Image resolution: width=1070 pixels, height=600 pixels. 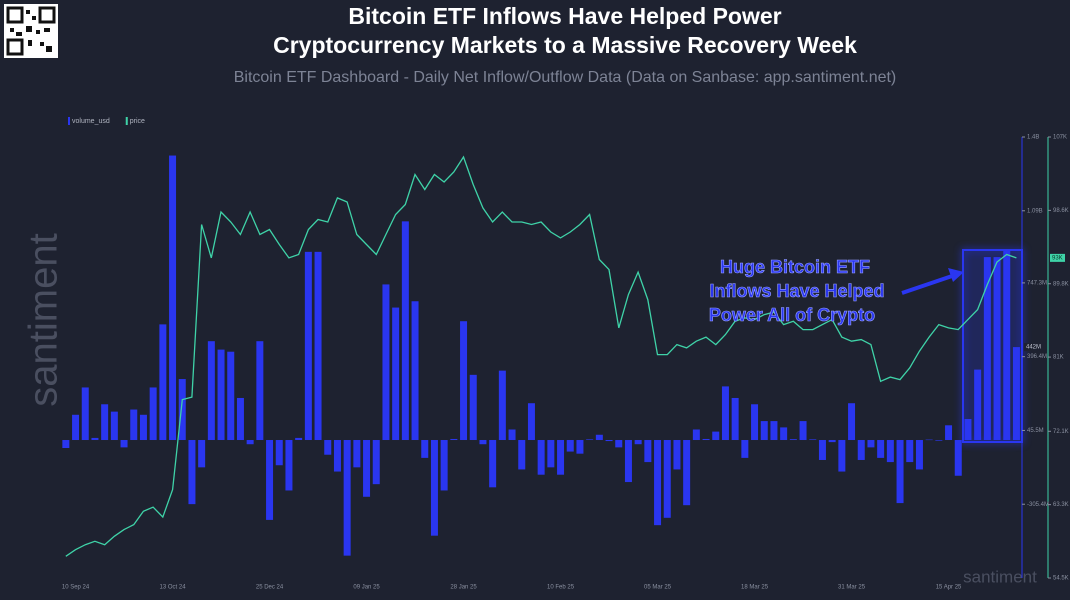 I want to click on x-tick-label: 10 Feb 25, so click(x=561, y=588).